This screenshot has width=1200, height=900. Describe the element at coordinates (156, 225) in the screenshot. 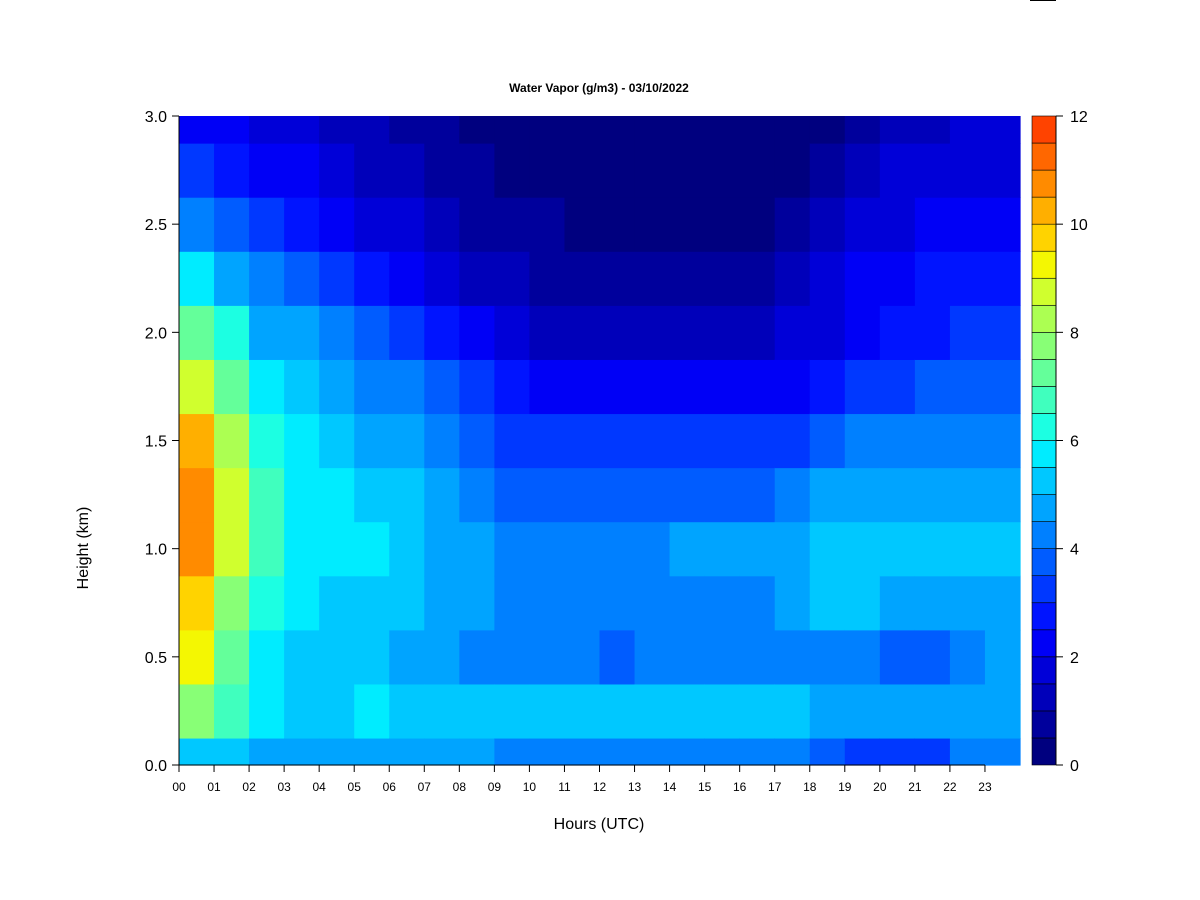

I see `y-tick-label: 2.5` at that location.